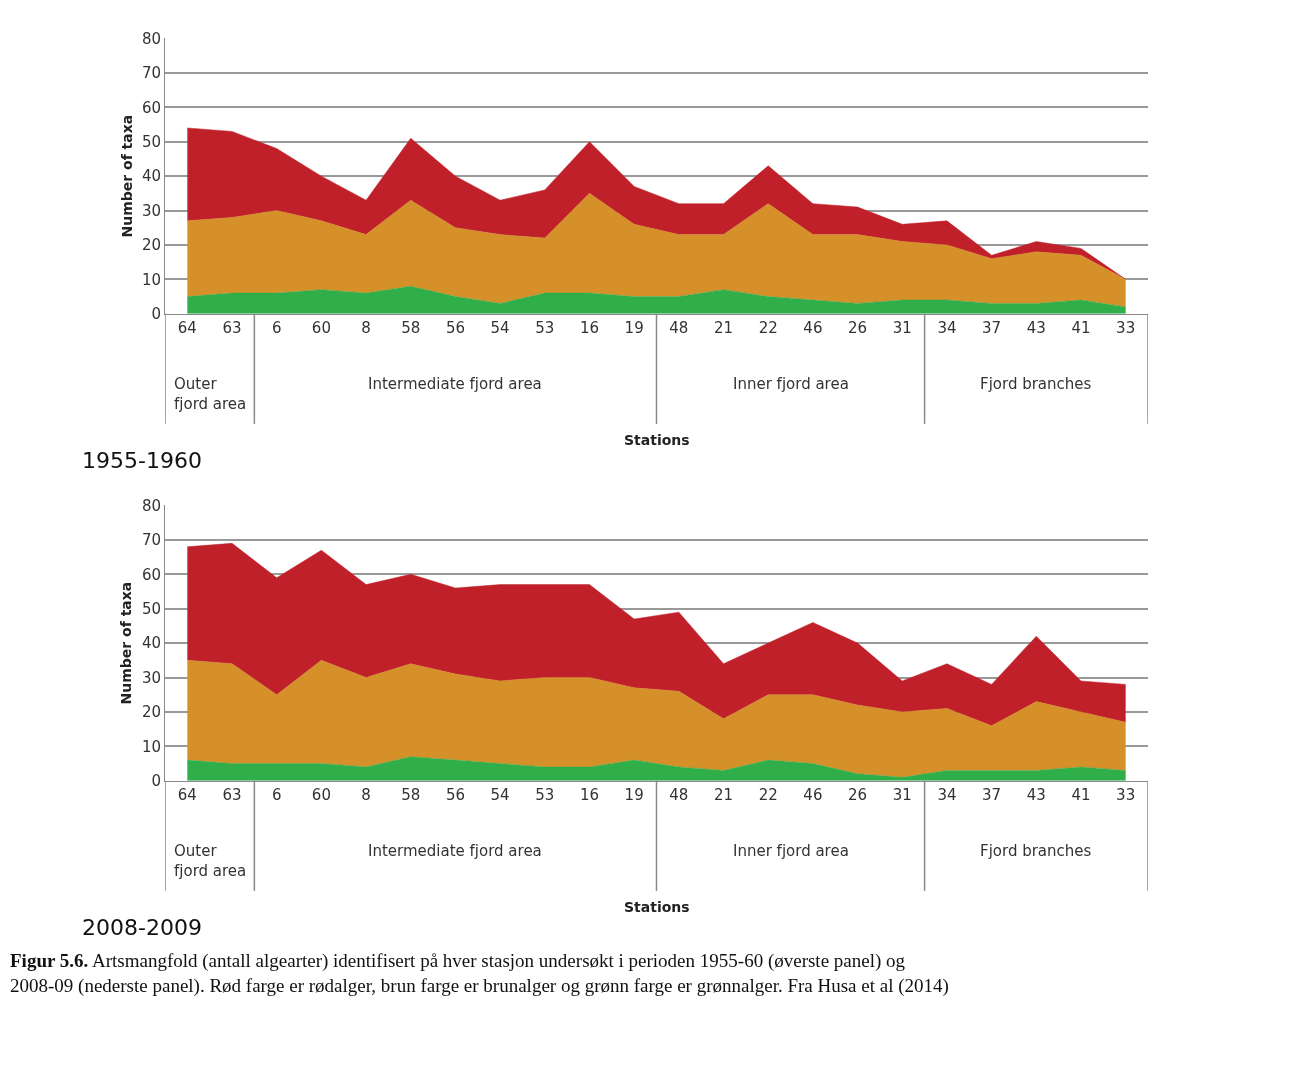 The image size is (1291, 1066). What do you see at coordinates (142, 460) in the screenshot?
I see `text: 1955-1960` at bounding box center [142, 460].